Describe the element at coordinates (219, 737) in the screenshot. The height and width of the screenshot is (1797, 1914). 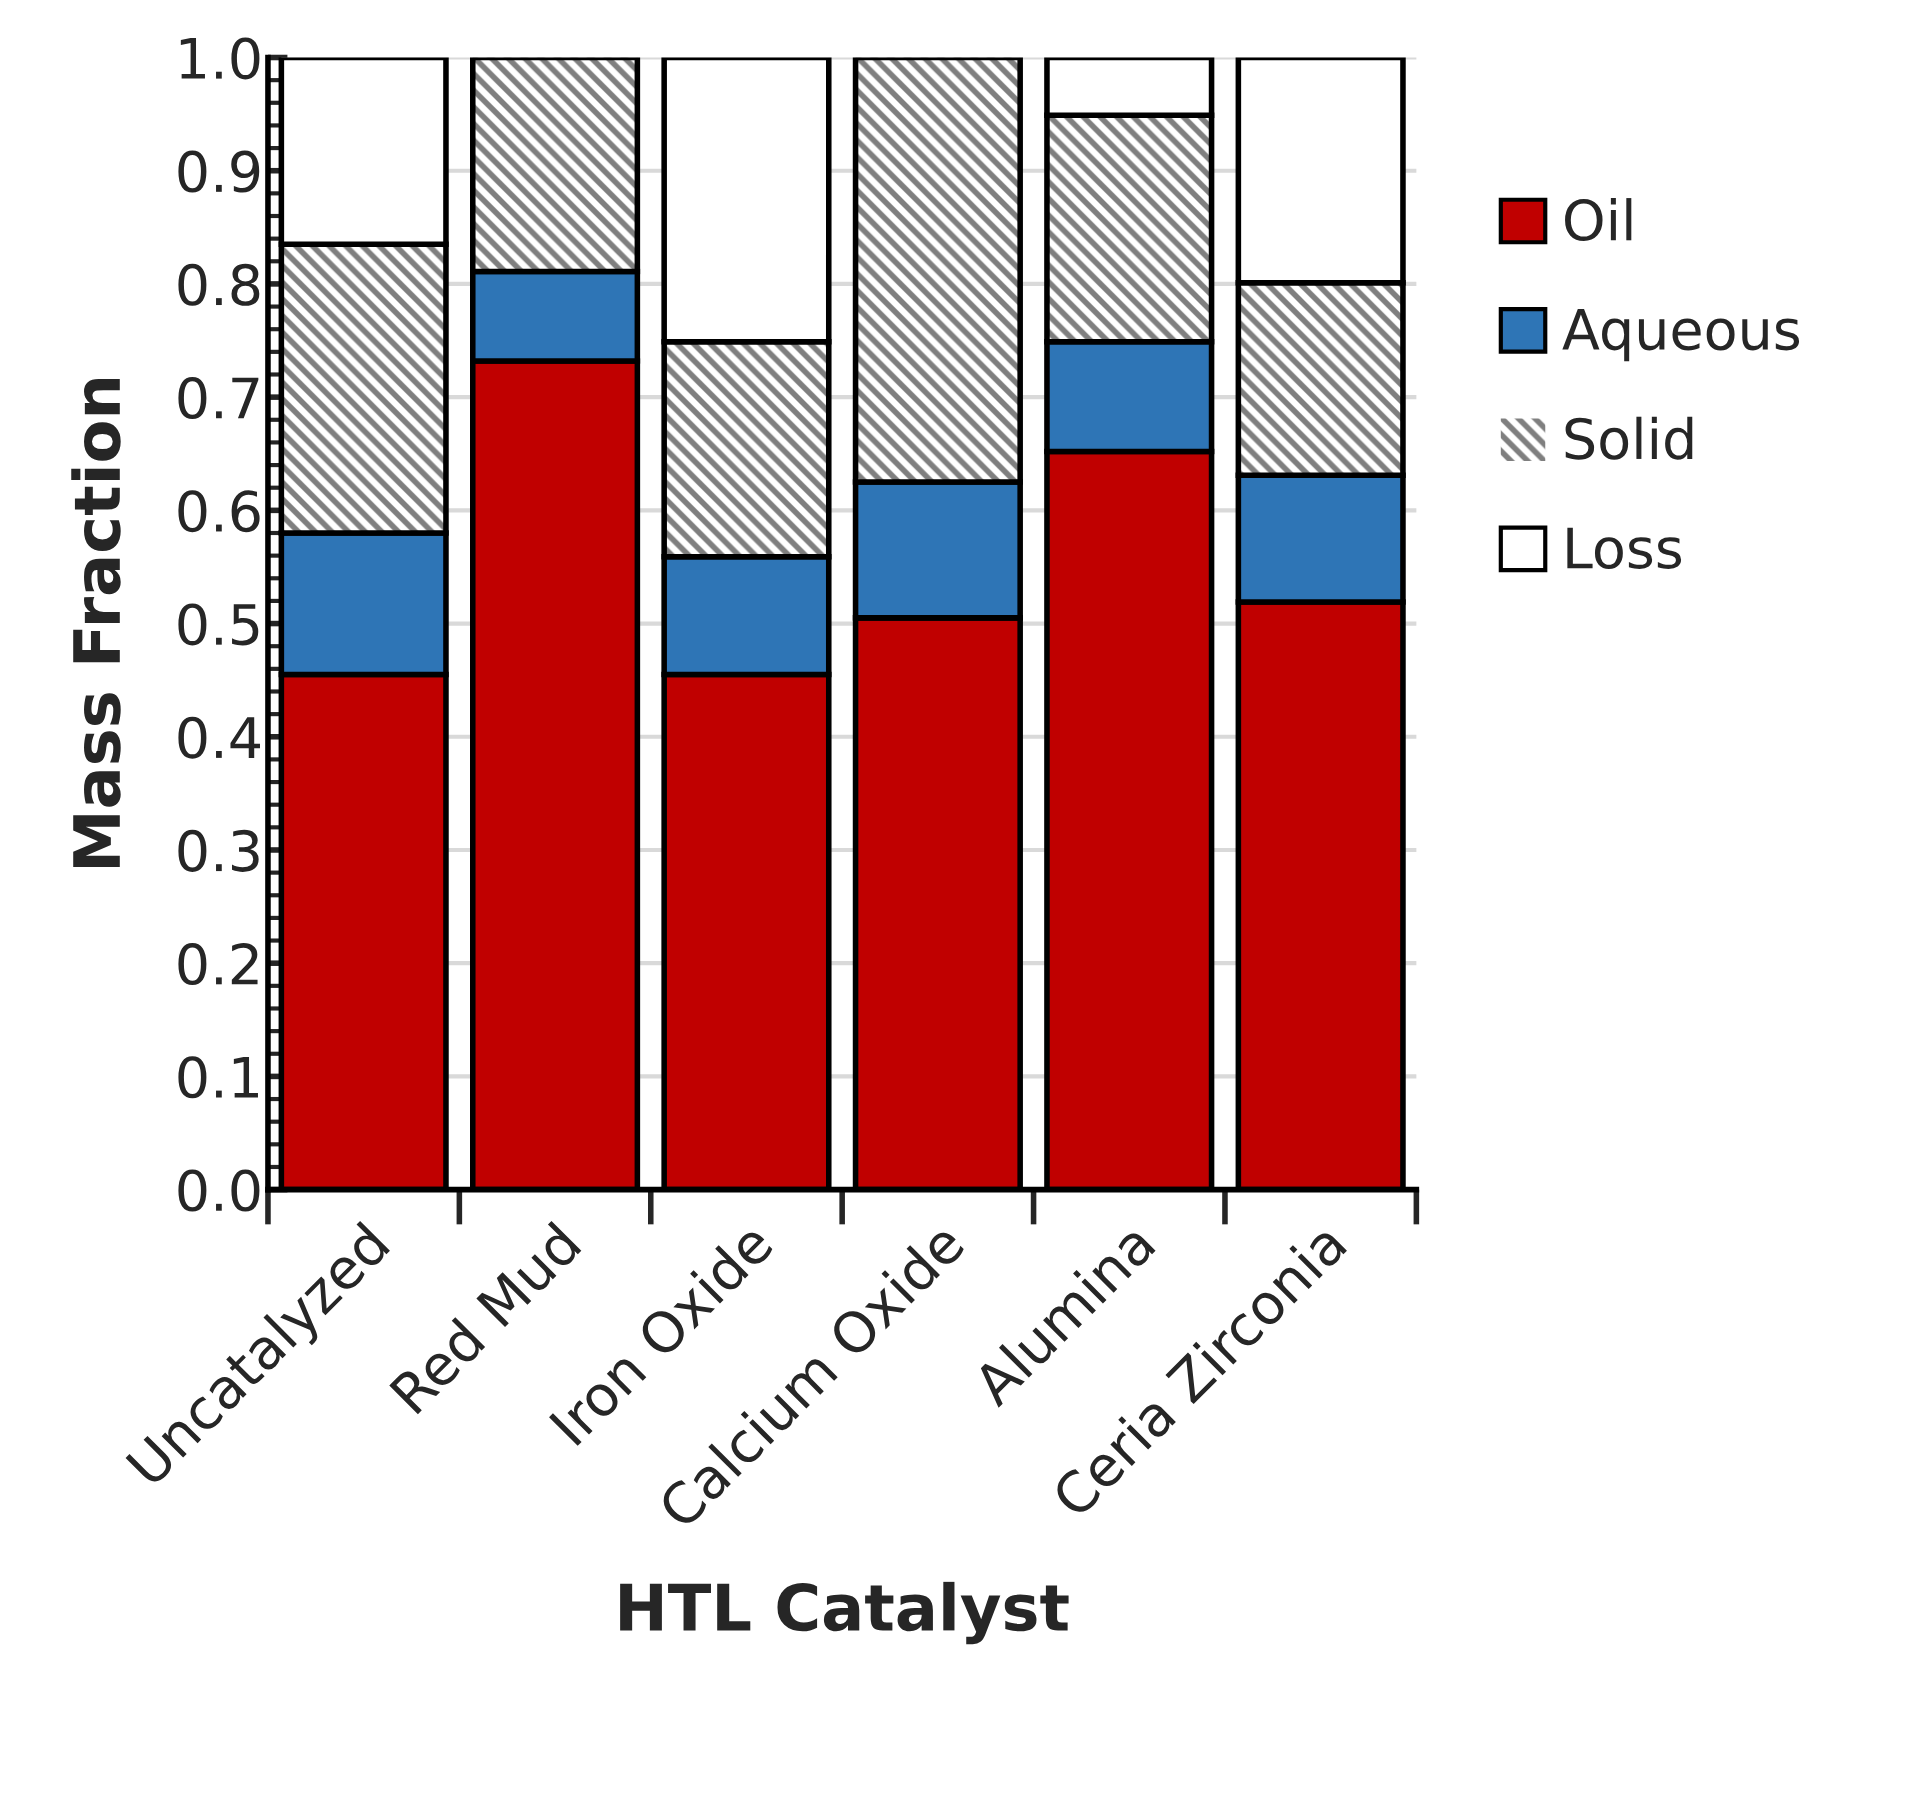
I see `y-tick-label: 0.4` at that location.